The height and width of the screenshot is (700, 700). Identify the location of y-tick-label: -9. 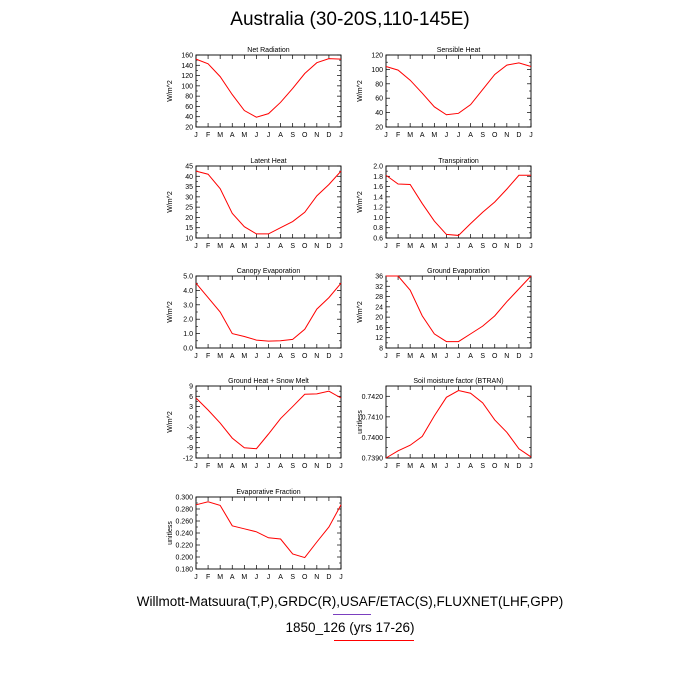
(190, 448).